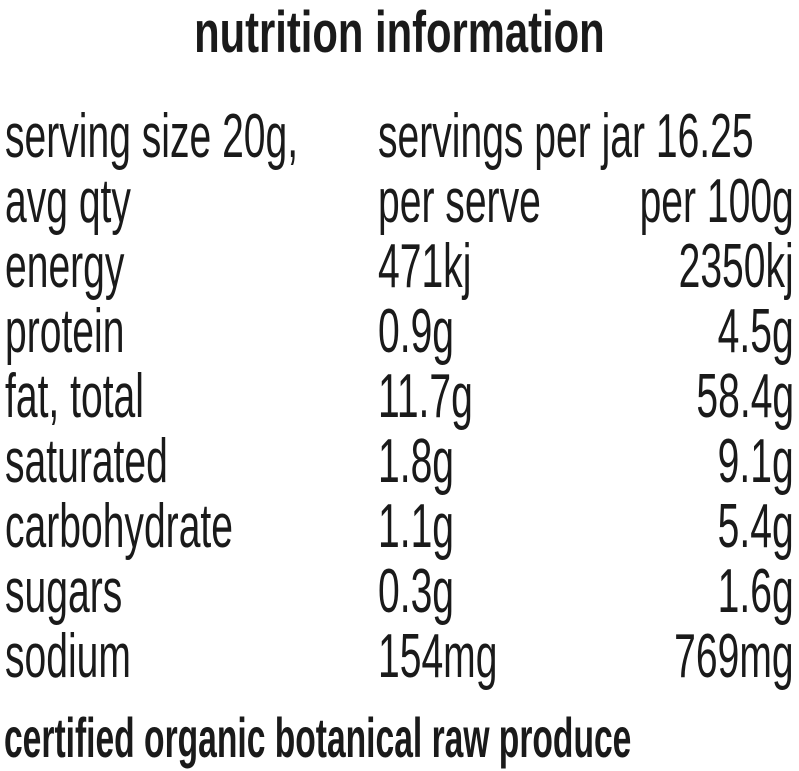 The image size is (799, 771). I want to click on nutrient-value: 0.9g, so click(416, 331).